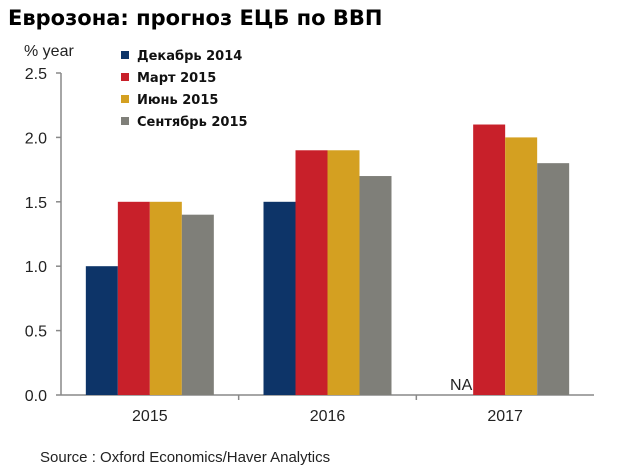  I want to click on legend-label: Декабрь 2014, so click(189, 56).